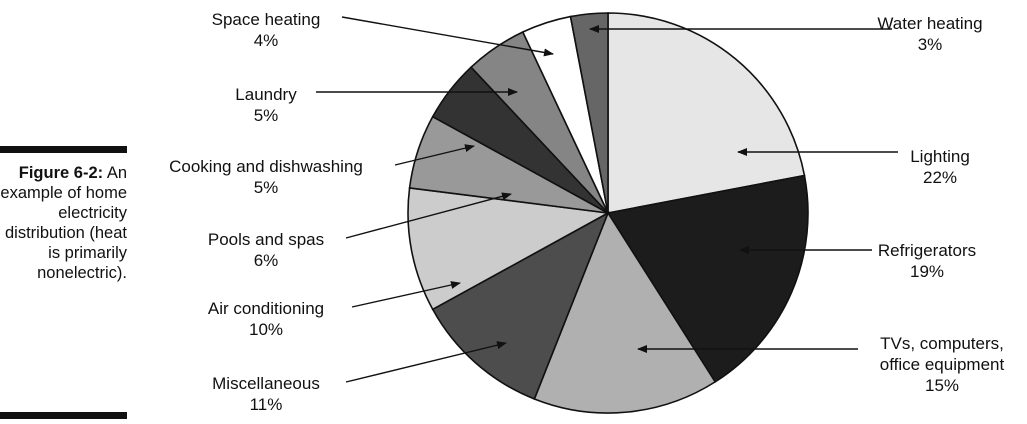 The image size is (1027, 424). What do you see at coordinates (927, 250) in the screenshot?
I see `slice-label-refrigerators: Refrigerators` at bounding box center [927, 250].